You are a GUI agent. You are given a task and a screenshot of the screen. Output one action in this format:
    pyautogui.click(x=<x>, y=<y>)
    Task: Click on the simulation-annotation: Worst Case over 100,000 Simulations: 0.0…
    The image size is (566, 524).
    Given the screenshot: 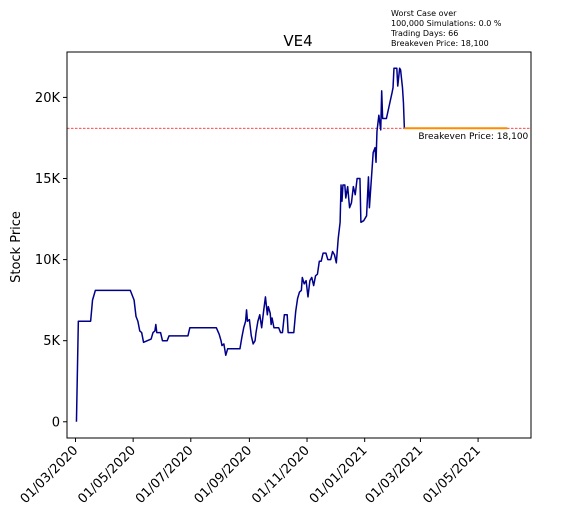 What is the action you would take?
    pyautogui.click(x=446, y=28)
    